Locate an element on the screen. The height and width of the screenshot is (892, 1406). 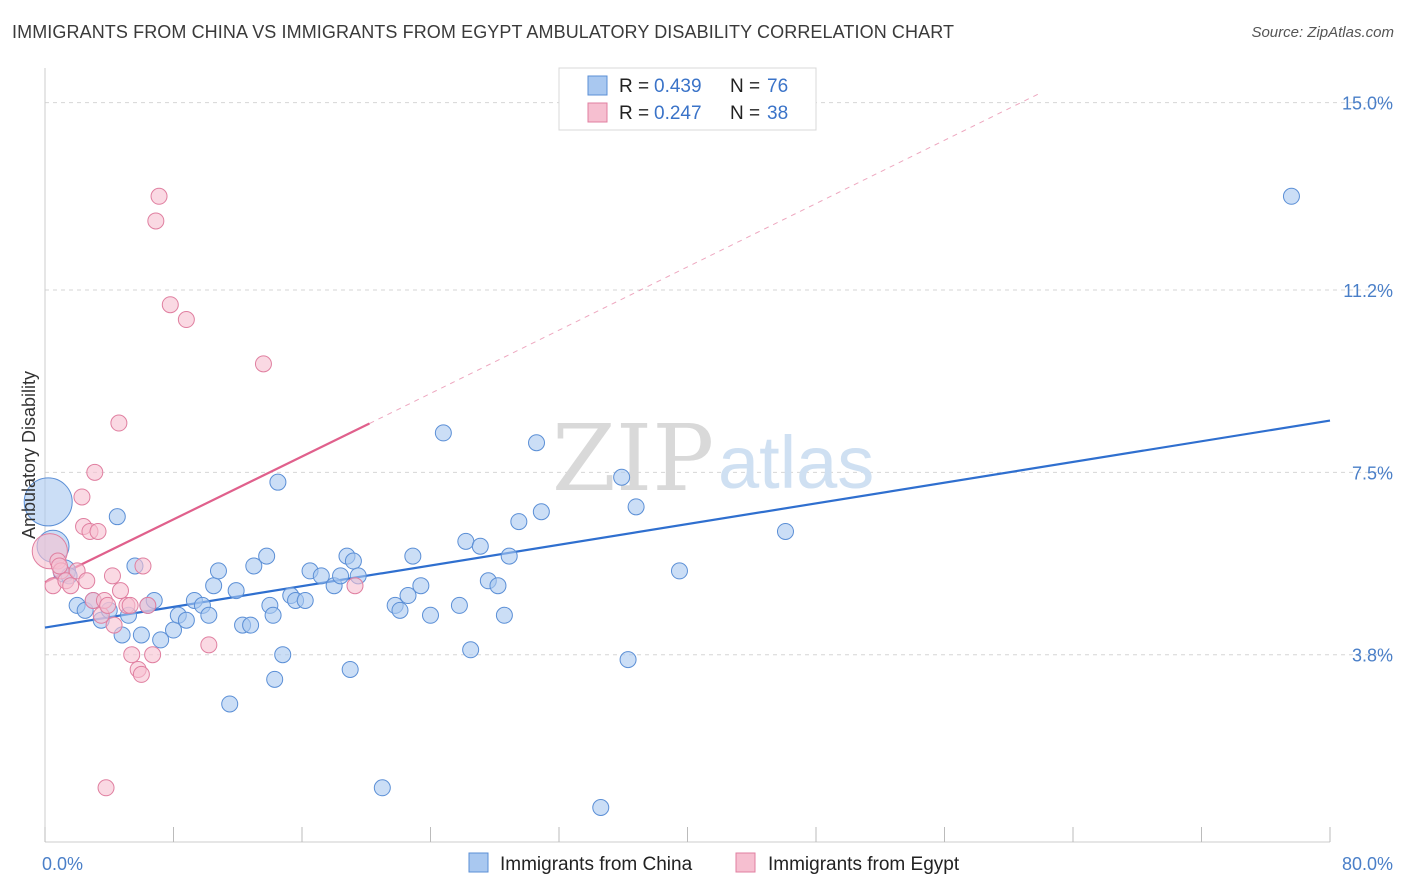
legend-r-value-egypt: 0.247 is located at coordinates (678, 113).